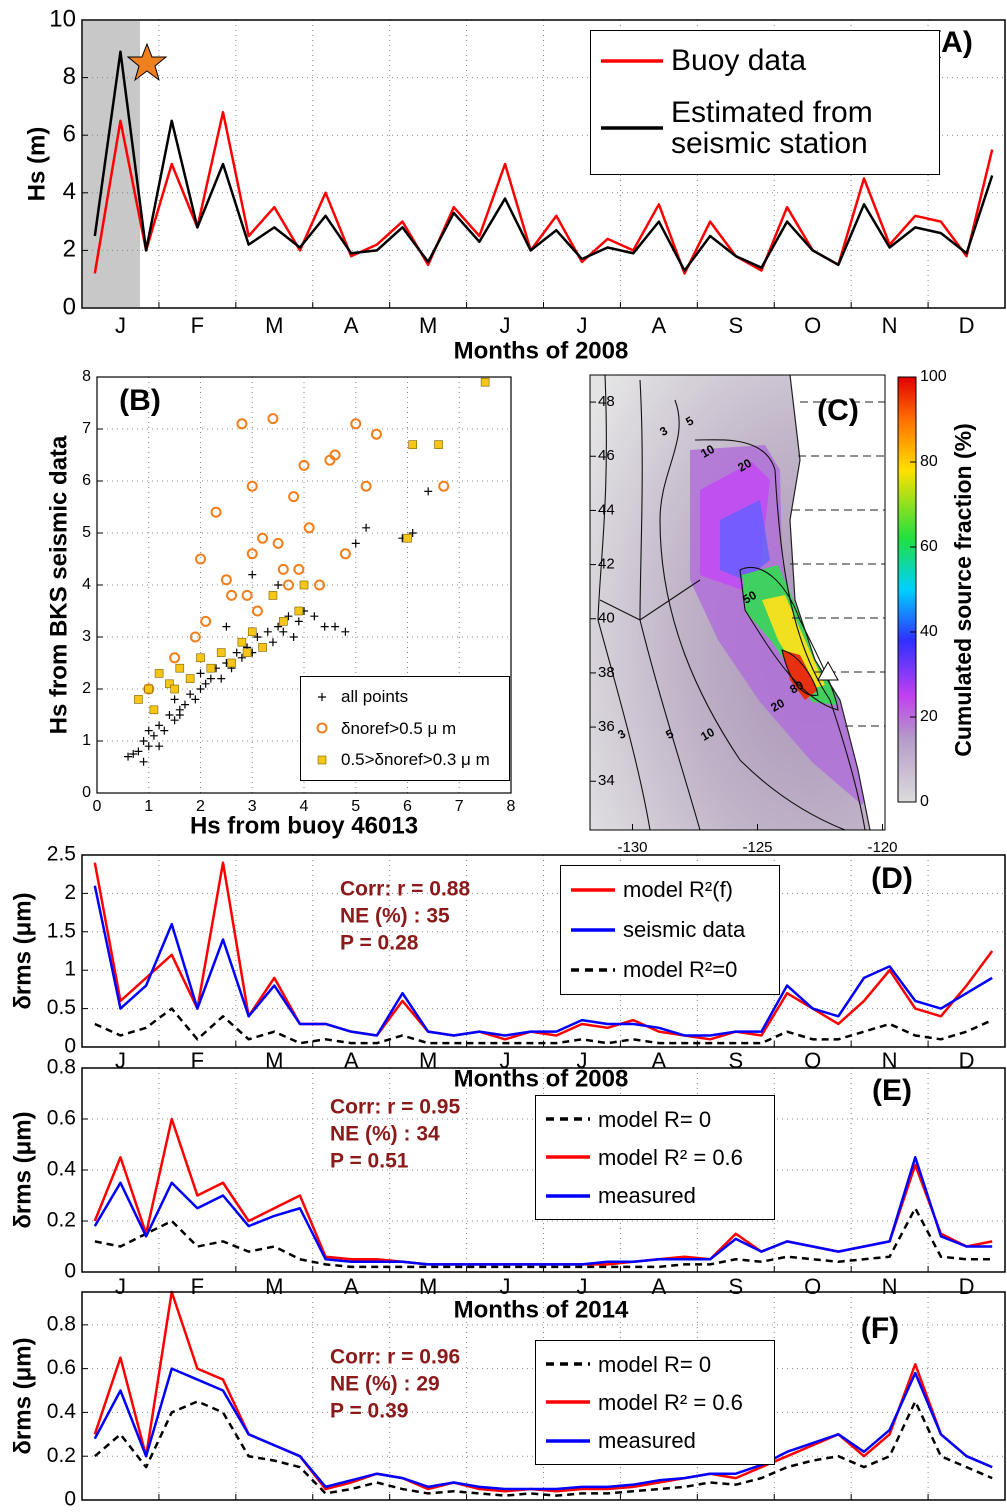  Describe the element at coordinates (731, 602) in the screenshot. I see `contours` at that location.